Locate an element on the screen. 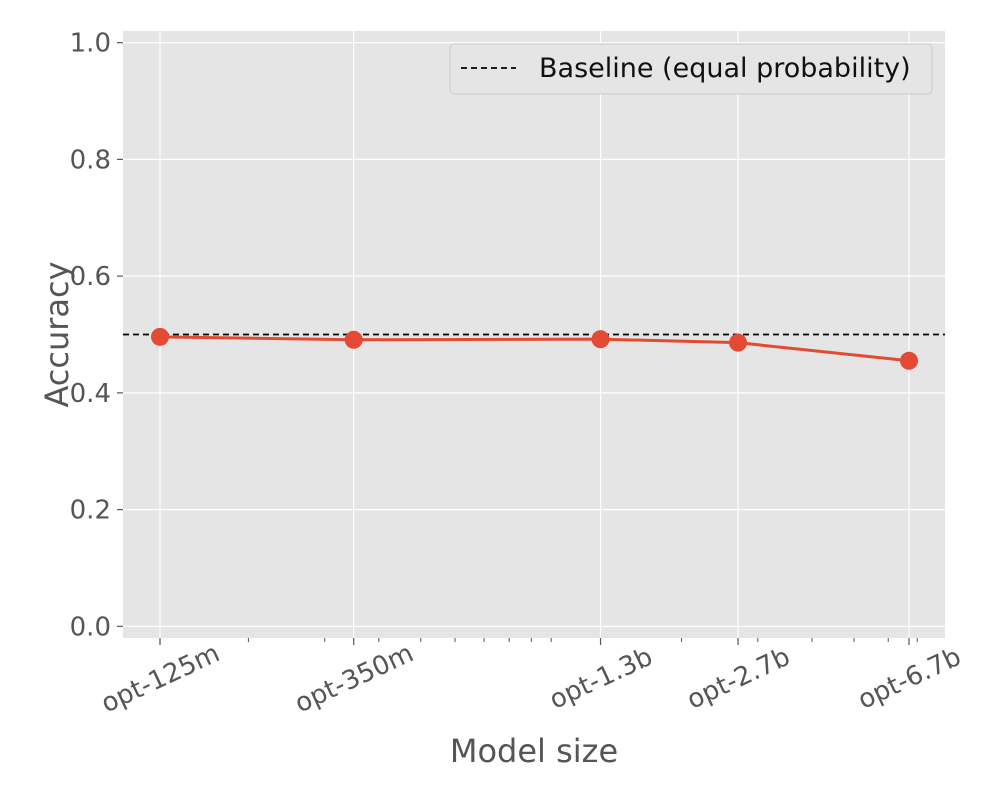  y-tick-label: 0.8 is located at coordinates (90, 160).